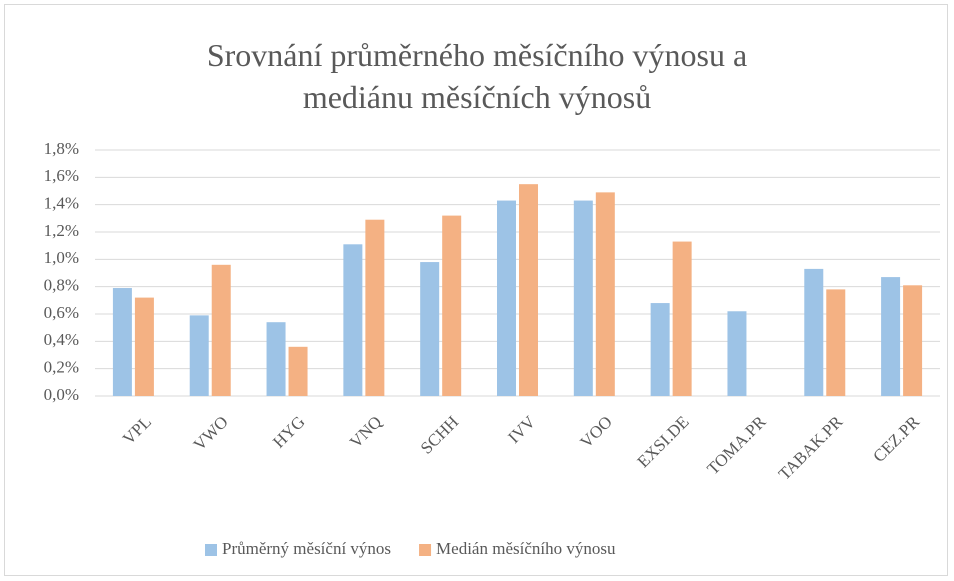 The image size is (954, 581). What do you see at coordinates (211, 433) in the screenshot?
I see `x-tick-label: VWO` at bounding box center [211, 433].